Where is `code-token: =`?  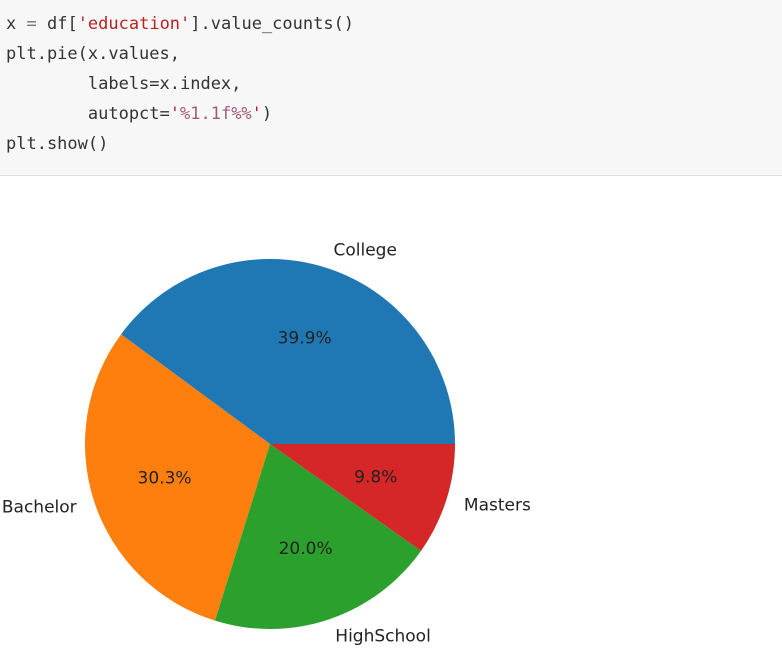
code-token: = is located at coordinates (31, 24).